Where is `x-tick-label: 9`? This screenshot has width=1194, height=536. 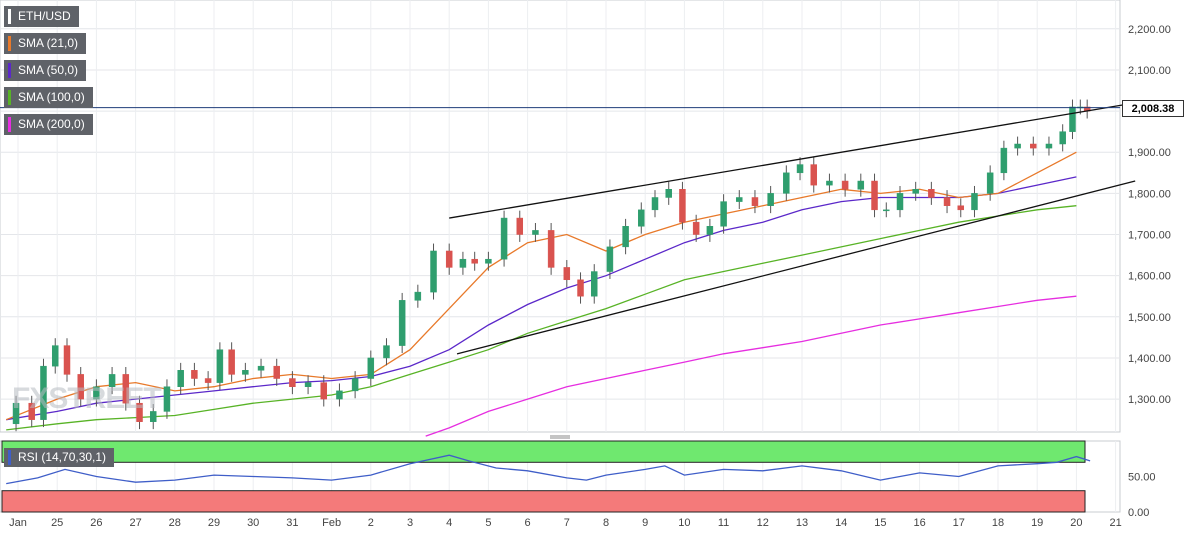 x-tick-label: 9 is located at coordinates (645, 523).